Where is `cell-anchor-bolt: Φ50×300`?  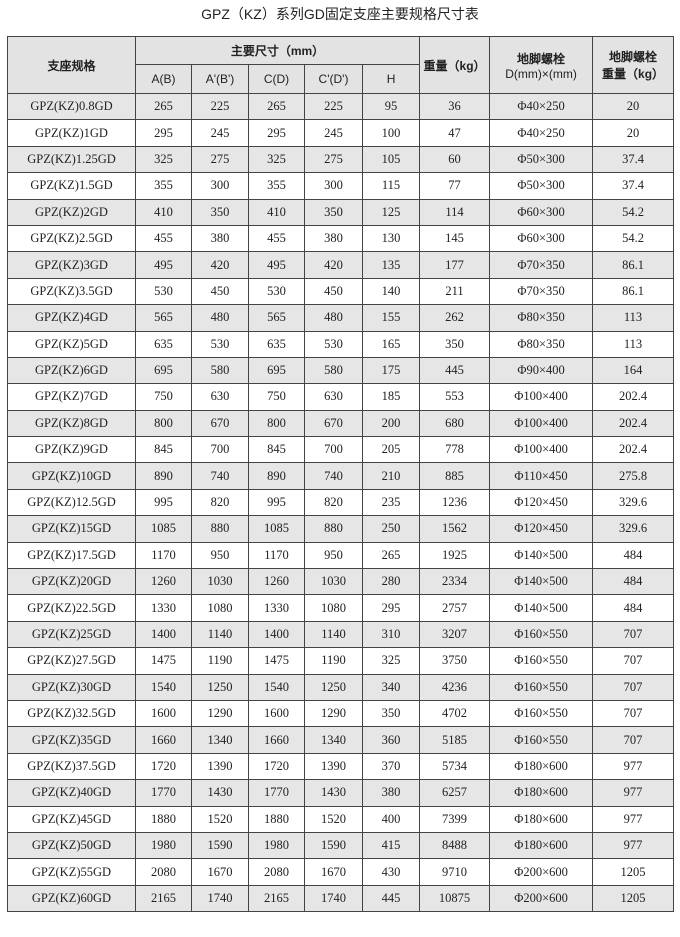
cell-anchor-bolt: Φ50×300 is located at coordinates (541, 159).